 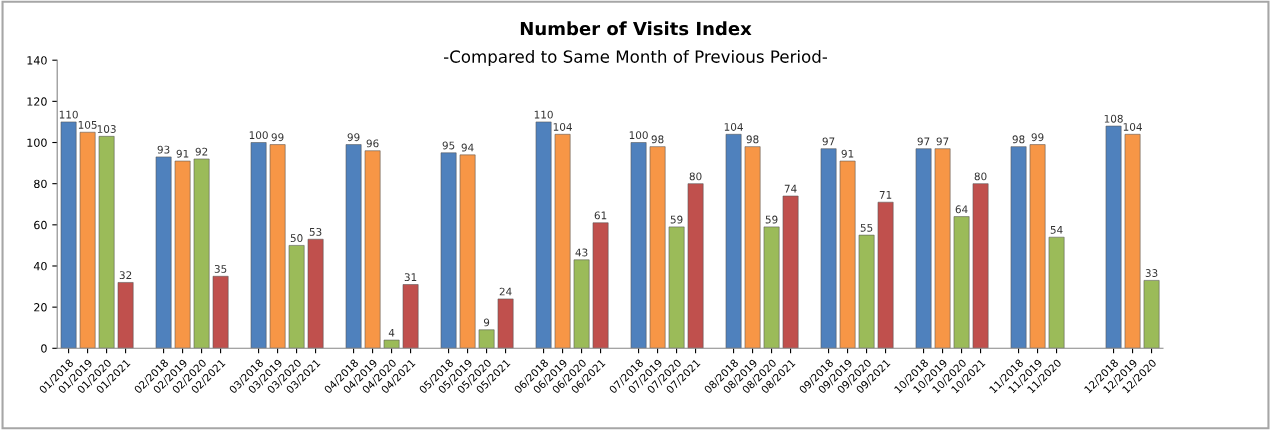 What do you see at coordinates (866, 227) in the screenshot?
I see `data-label: 55` at bounding box center [866, 227].